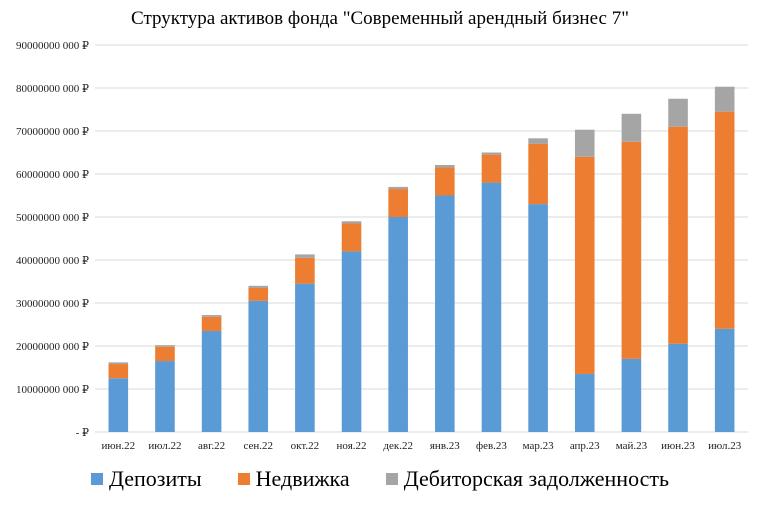 The image size is (760, 505). Describe the element at coordinates (352, 446) in the screenshot. I see `x-tick-label: ноя.22` at that location.